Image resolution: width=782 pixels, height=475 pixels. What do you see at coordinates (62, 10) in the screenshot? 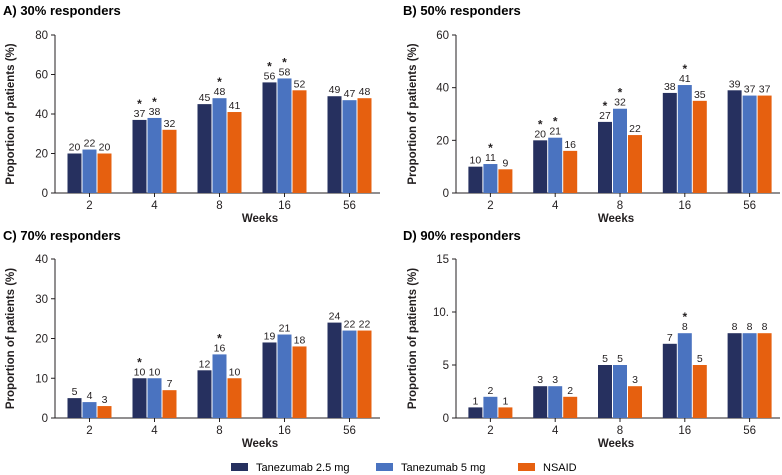
I see `panel-a-title: A) 30% responders` at bounding box center [62, 10].